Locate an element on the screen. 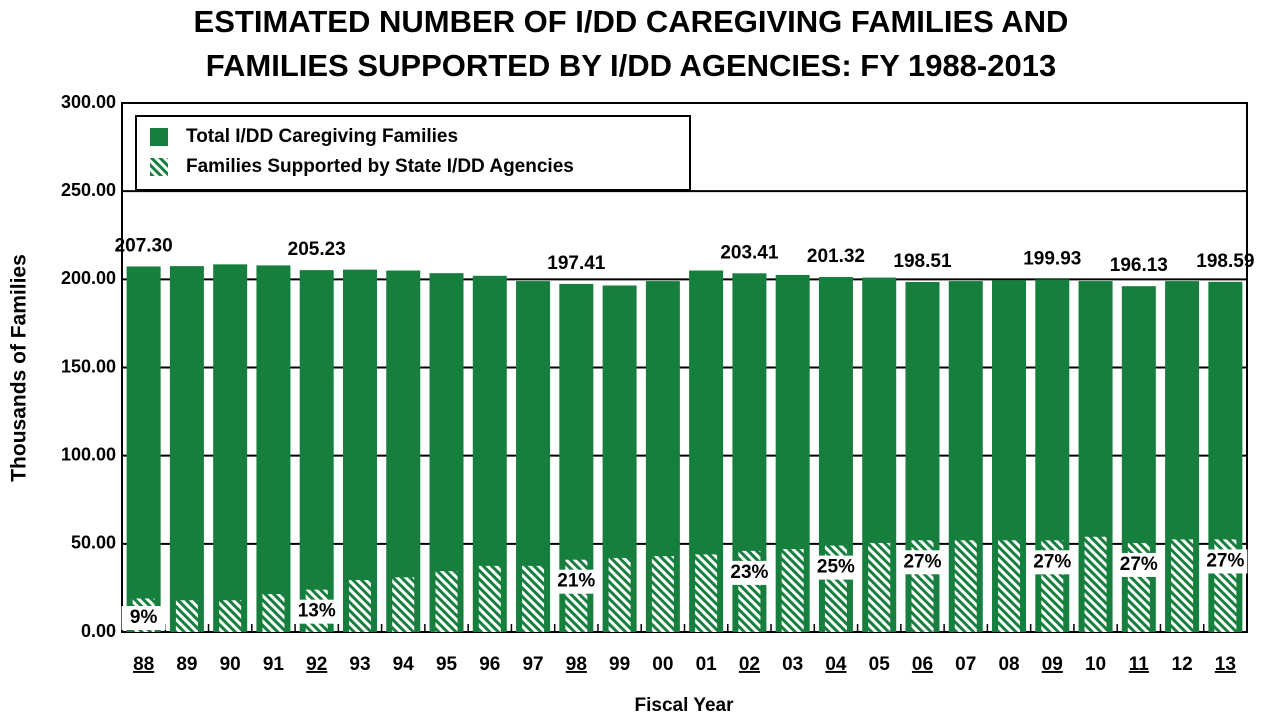  annotation: 25% is located at coordinates (836, 567).